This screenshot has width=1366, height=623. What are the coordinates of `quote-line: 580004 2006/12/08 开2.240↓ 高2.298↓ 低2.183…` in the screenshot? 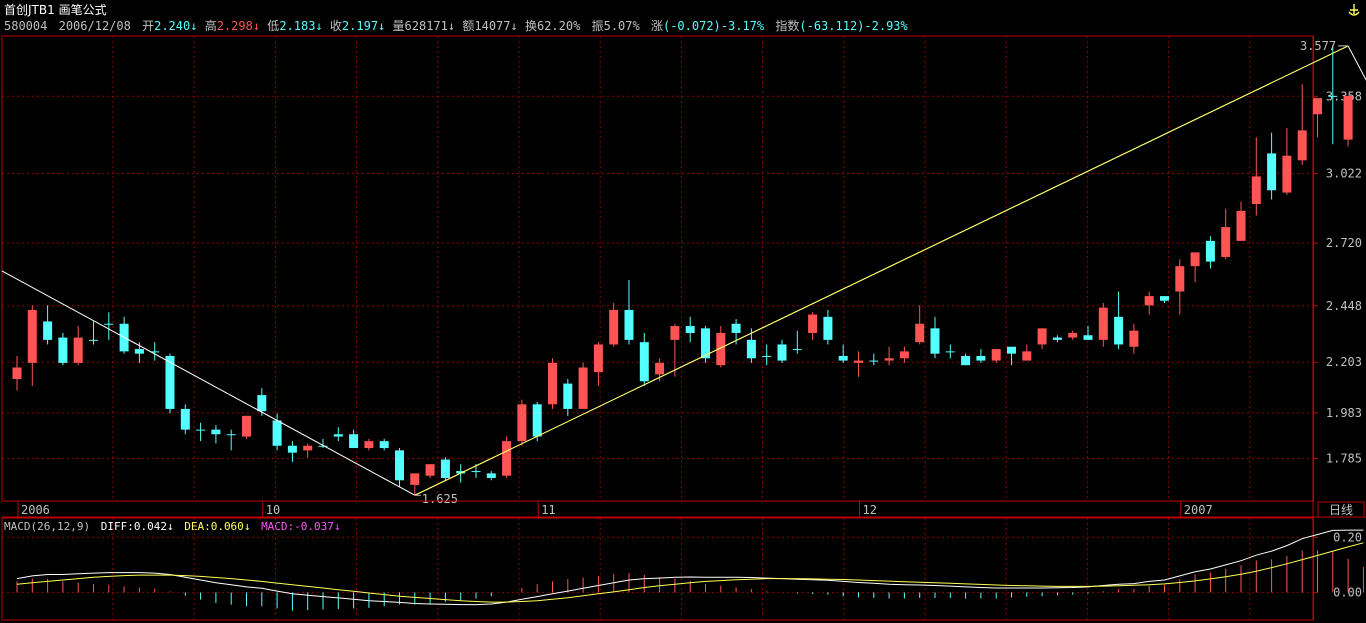 It's located at (456, 25).